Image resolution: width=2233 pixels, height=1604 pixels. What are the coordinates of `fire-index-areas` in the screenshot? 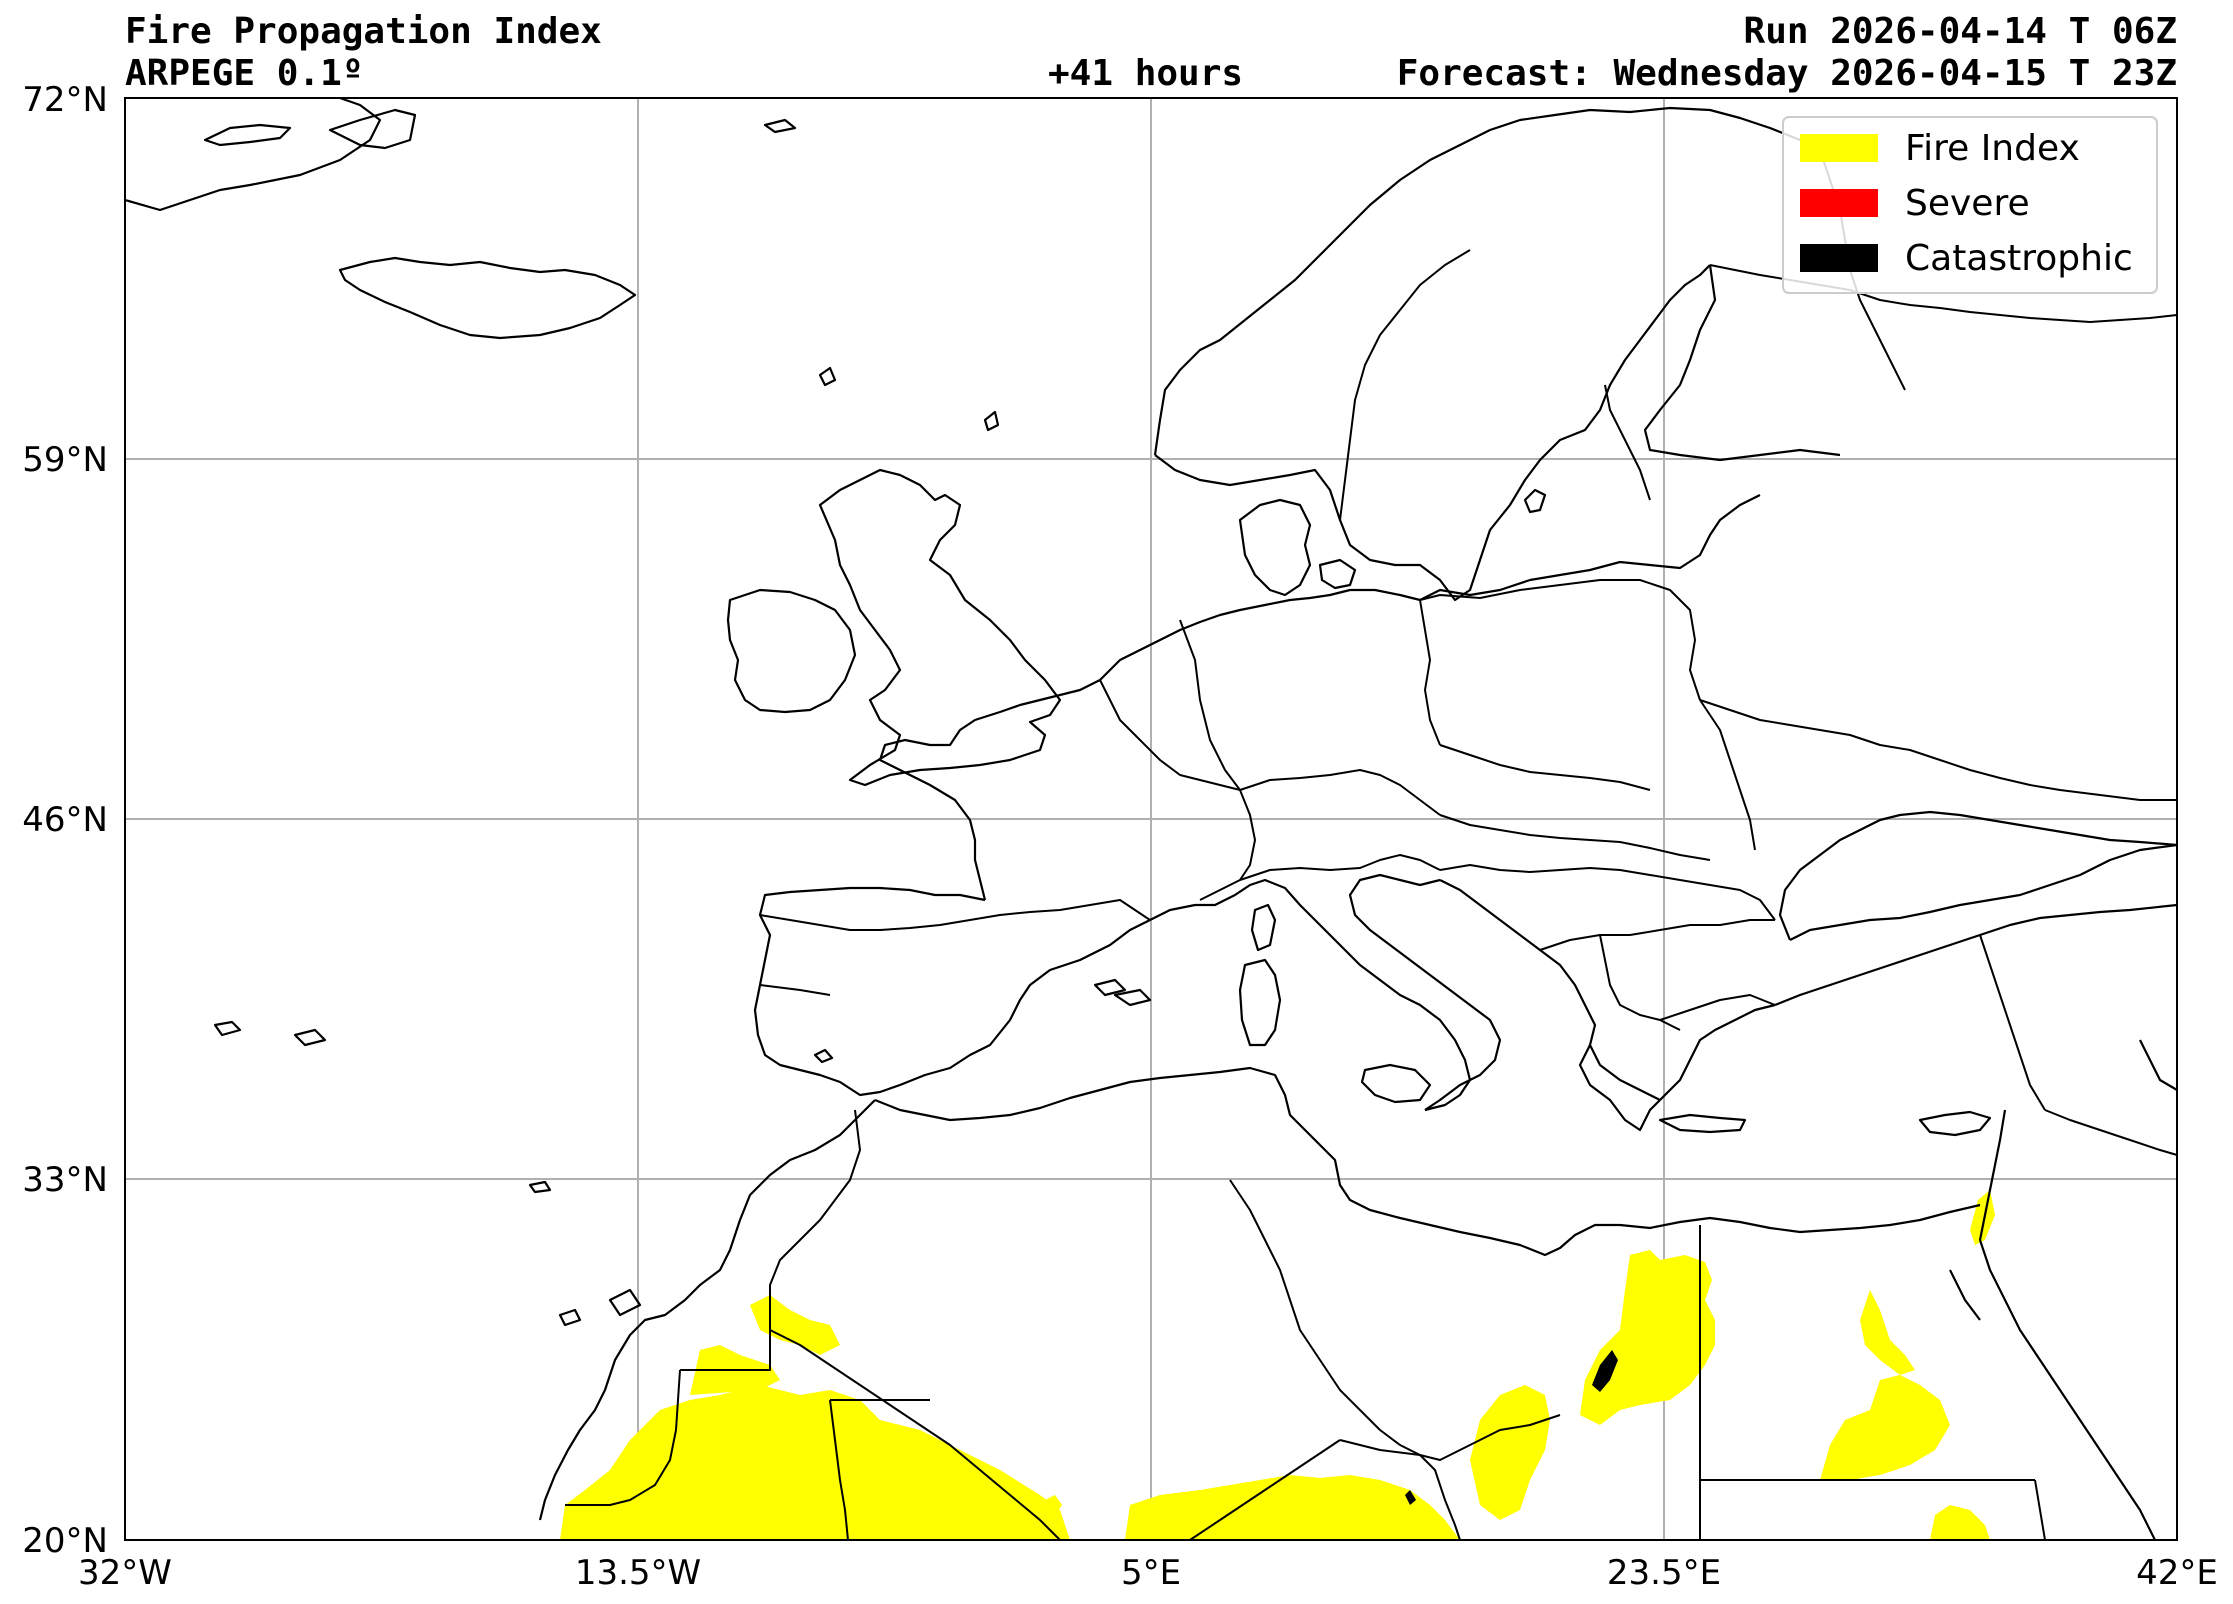 It's located at (1277, 1365).